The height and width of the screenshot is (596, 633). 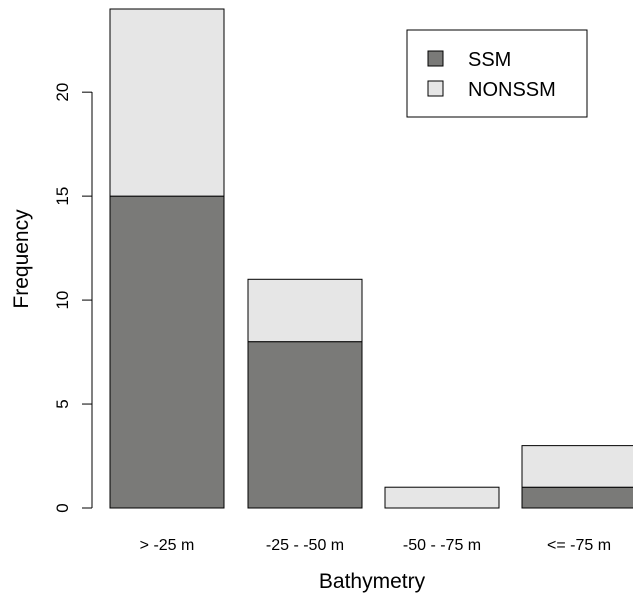 What do you see at coordinates (167, 545) in the screenshot?
I see `x-tick-label: > -25 m` at bounding box center [167, 545].